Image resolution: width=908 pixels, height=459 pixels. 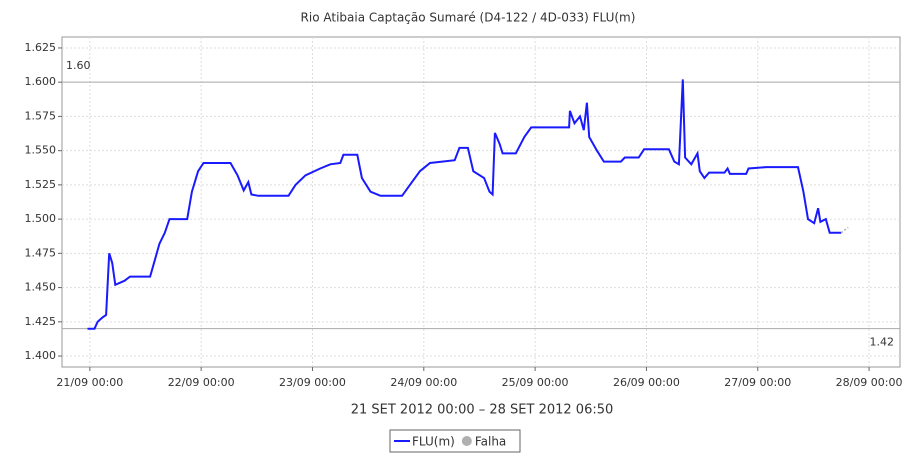 What do you see at coordinates (41, 184) in the screenshot?
I see `y-tick-label: 1.525` at bounding box center [41, 184].